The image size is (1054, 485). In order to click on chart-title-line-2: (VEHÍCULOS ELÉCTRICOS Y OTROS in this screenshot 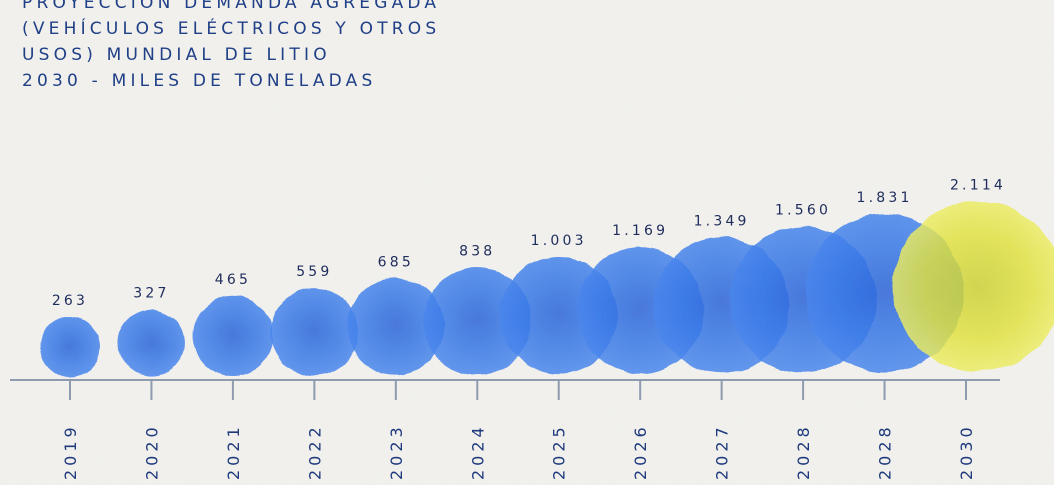, I will do `click(231, 29)`.